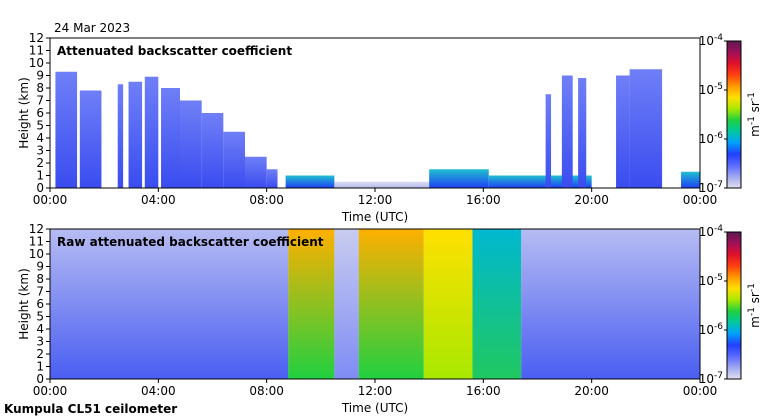 The height and width of the screenshot is (420, 780). What do you see at coordinates (24, 112) in the screenshot?
I see `panel-1-ylabel: Height (km)` at bounding box center [24, 112].